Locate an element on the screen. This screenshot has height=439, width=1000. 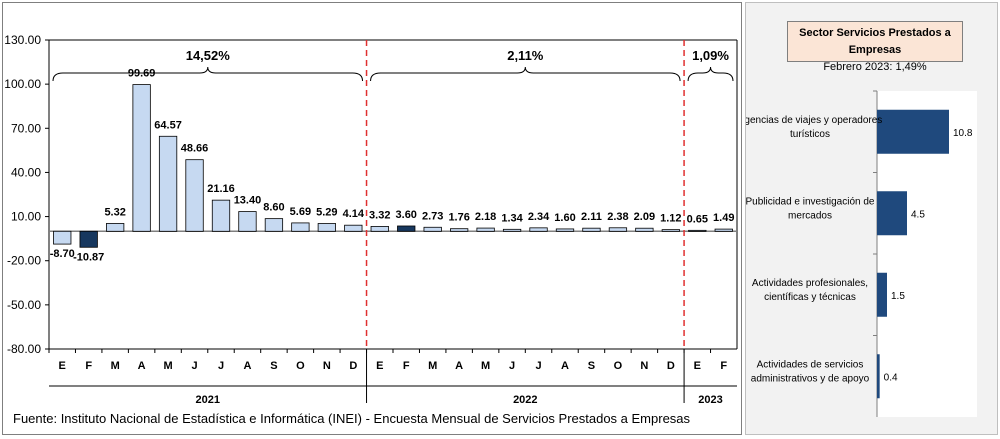
year-growth-label: 14,52% is located at coordinates (208, 55).